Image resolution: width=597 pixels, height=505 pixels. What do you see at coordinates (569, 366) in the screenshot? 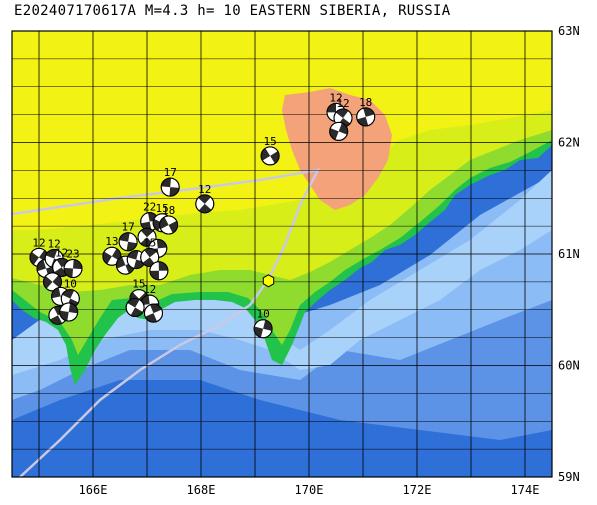
I see `latitude-label: 60N` at bounding box center [569, 366].